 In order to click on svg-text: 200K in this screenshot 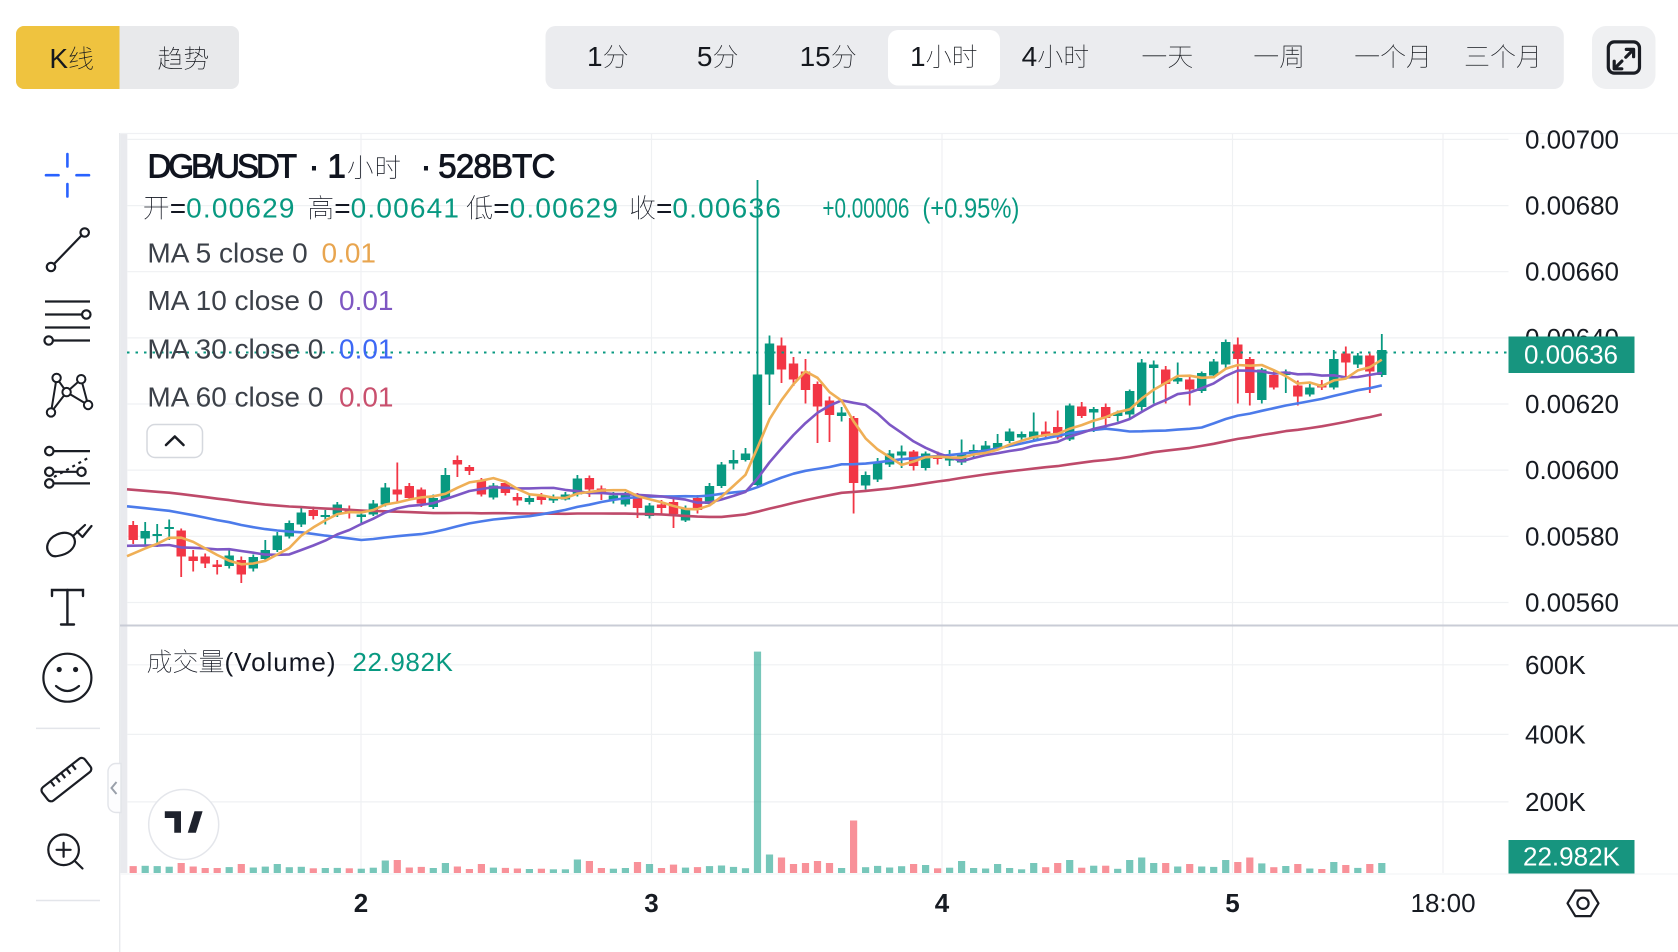, I will do `click(1555, 802)`.